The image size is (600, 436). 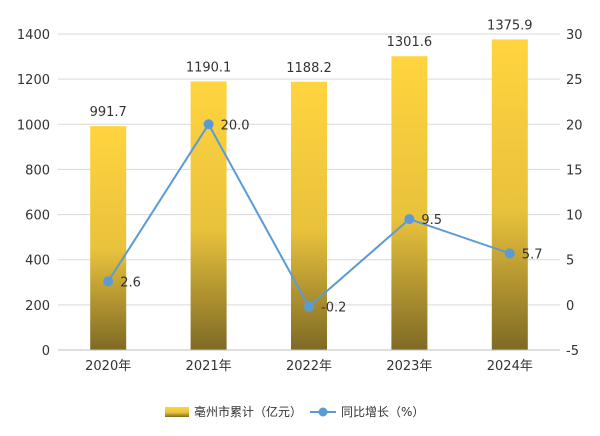 What do you see at coordinates (510, 366) in the screenshot?
I see `category-label: 2024年` at bounding box center [510, 366].